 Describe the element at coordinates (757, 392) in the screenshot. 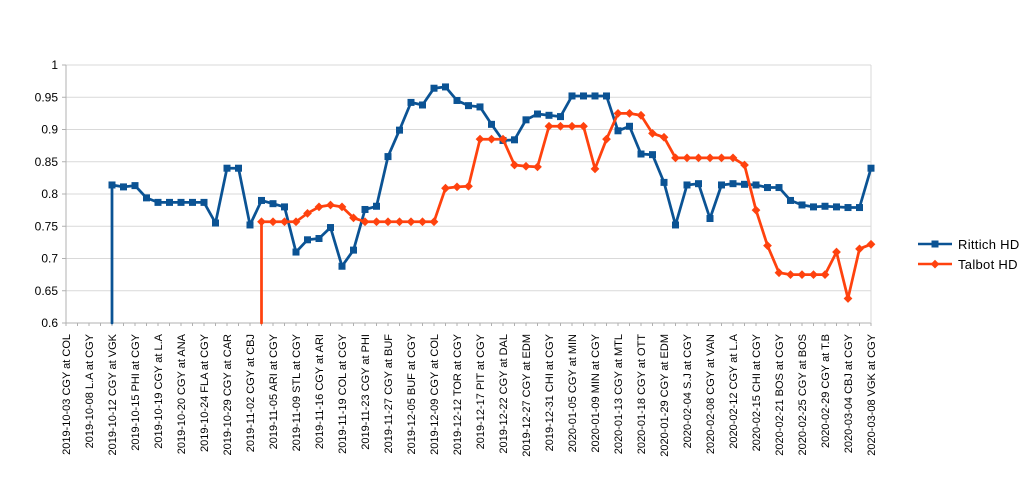

I see `x-axis-label: 2020-02-15 CHI at CGY` at that location.